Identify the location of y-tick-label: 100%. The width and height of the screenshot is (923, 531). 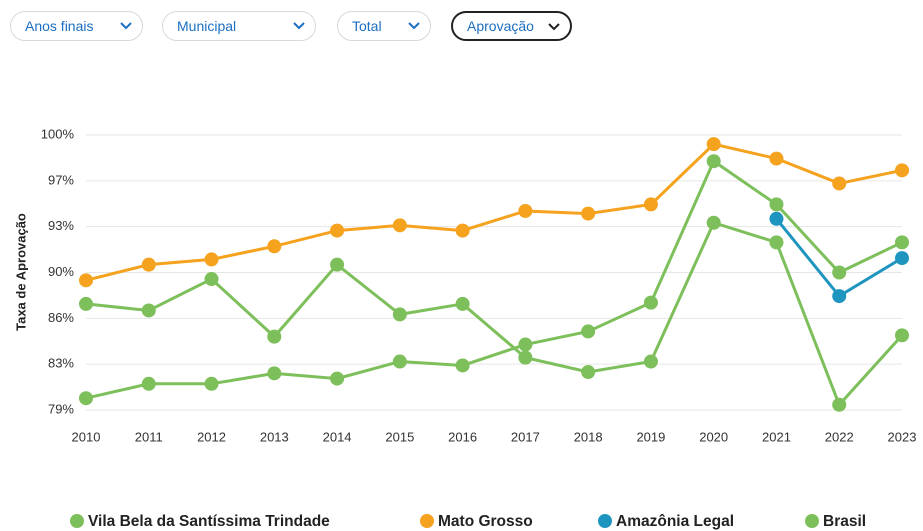
(58, 133).